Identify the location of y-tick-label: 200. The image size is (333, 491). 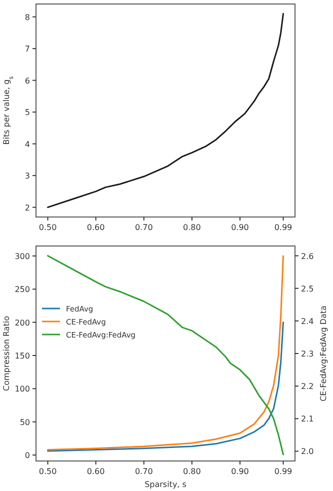
(22, 323).